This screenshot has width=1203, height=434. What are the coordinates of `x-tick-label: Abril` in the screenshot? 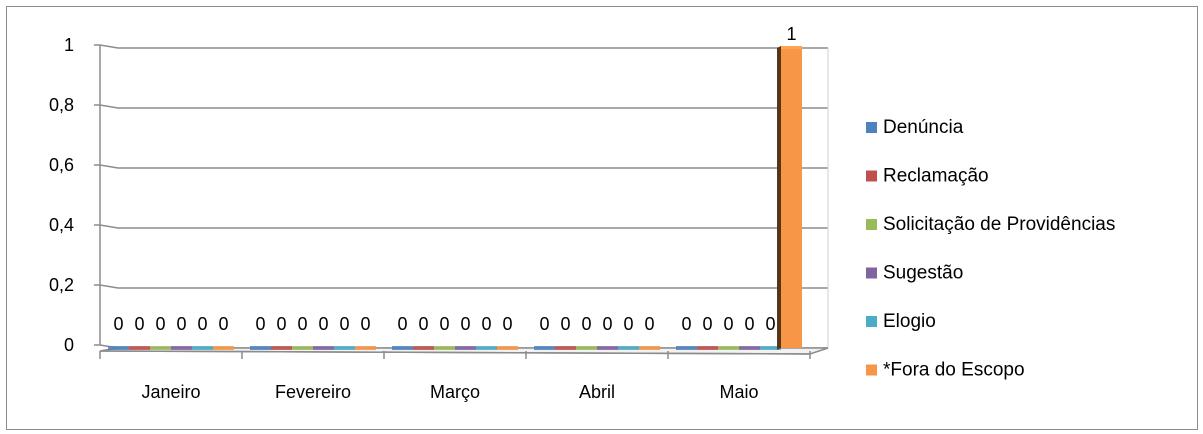 It's located at (597, 392).